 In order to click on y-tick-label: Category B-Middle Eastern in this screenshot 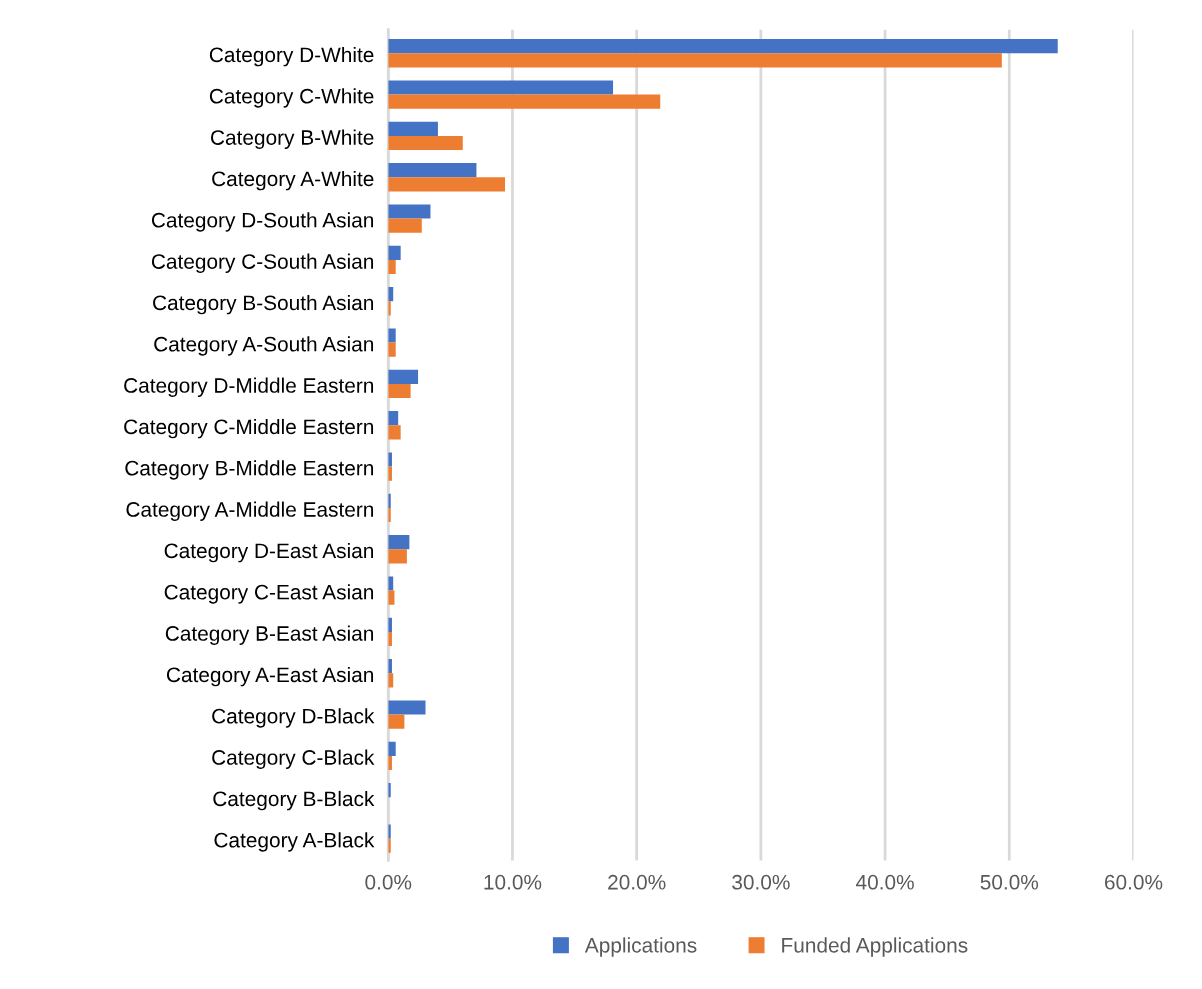, I will do `click(249, 470)`.